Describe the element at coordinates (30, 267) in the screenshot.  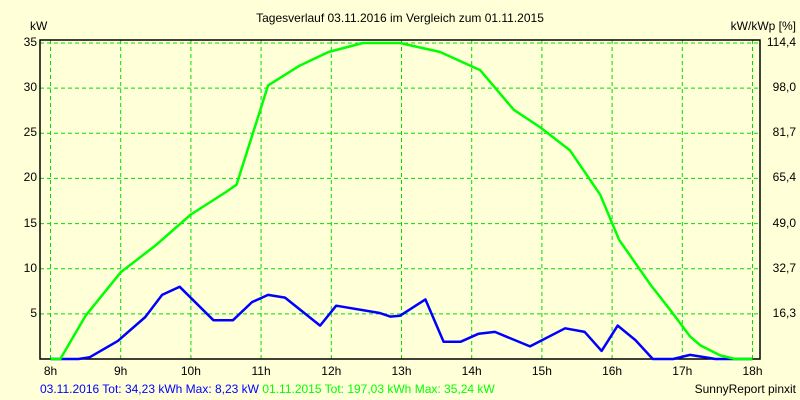
I see `y-tick-label-left: 10` at that location.